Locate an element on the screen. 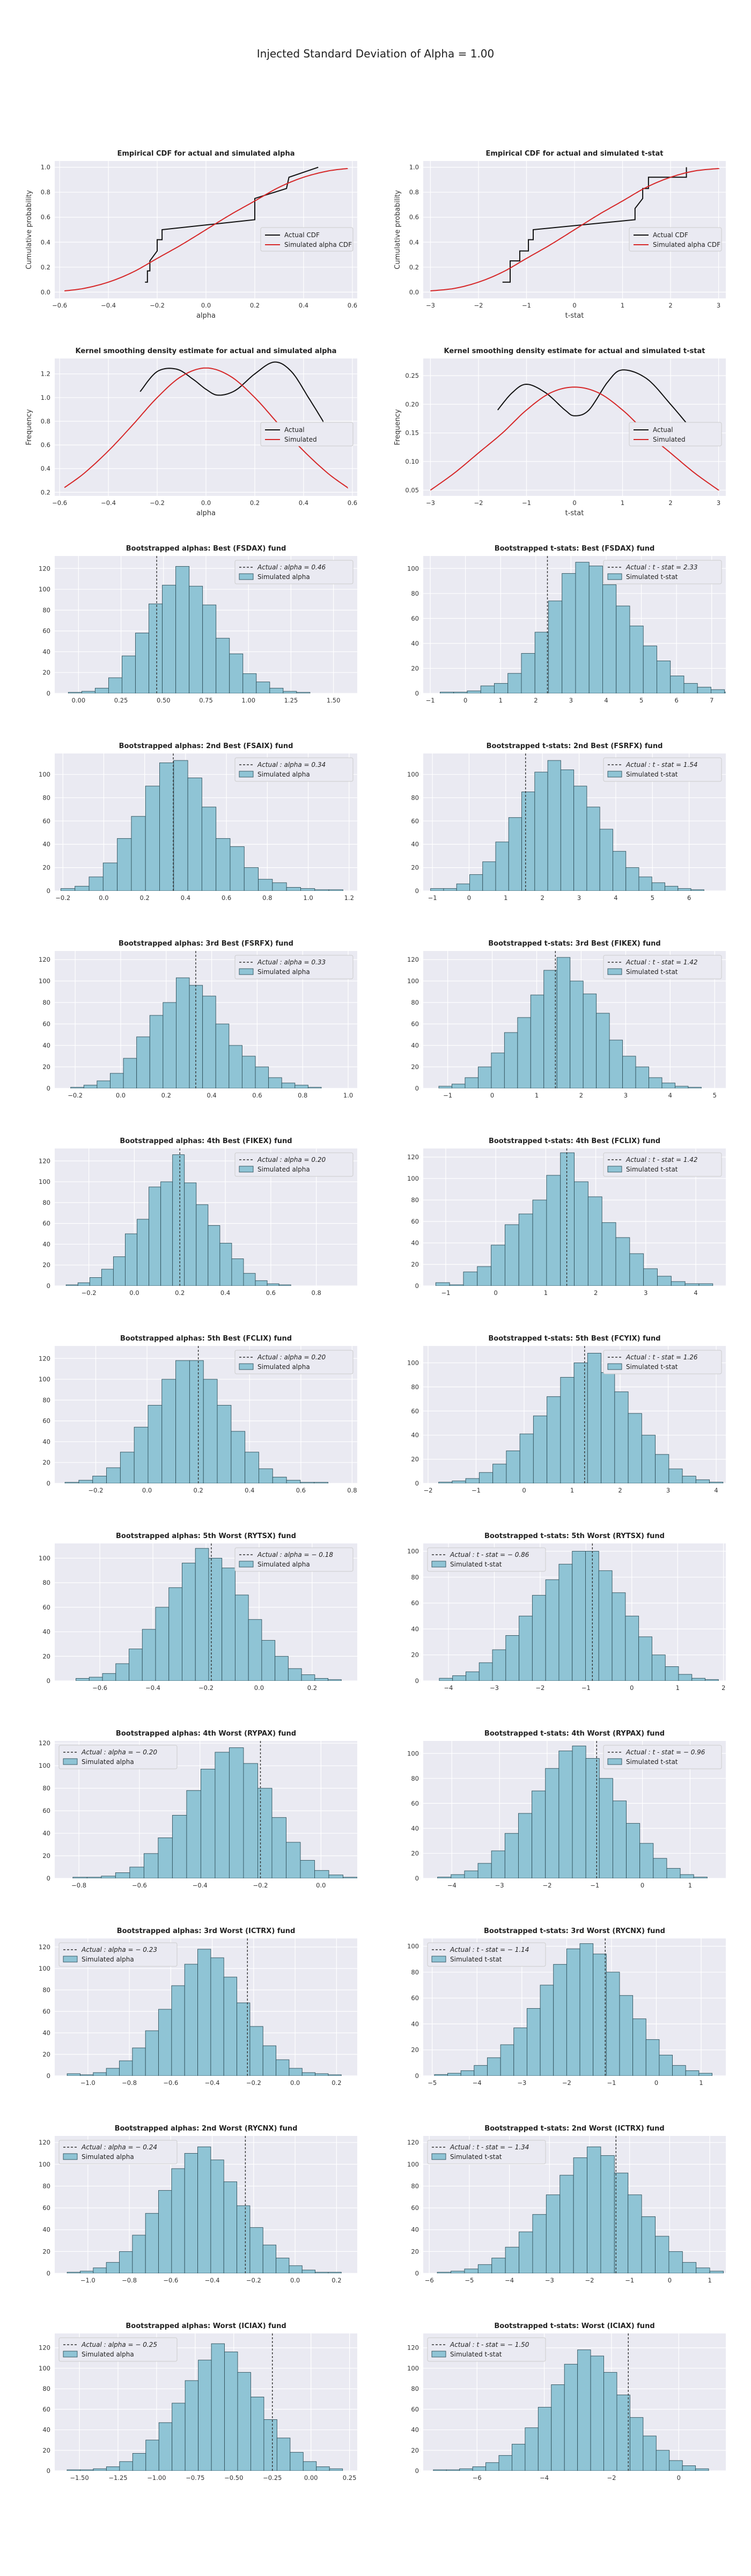 The image size is (751, 2576). legend-label-simulated: Simulated t-stat is located at coordinates (652, 1367).